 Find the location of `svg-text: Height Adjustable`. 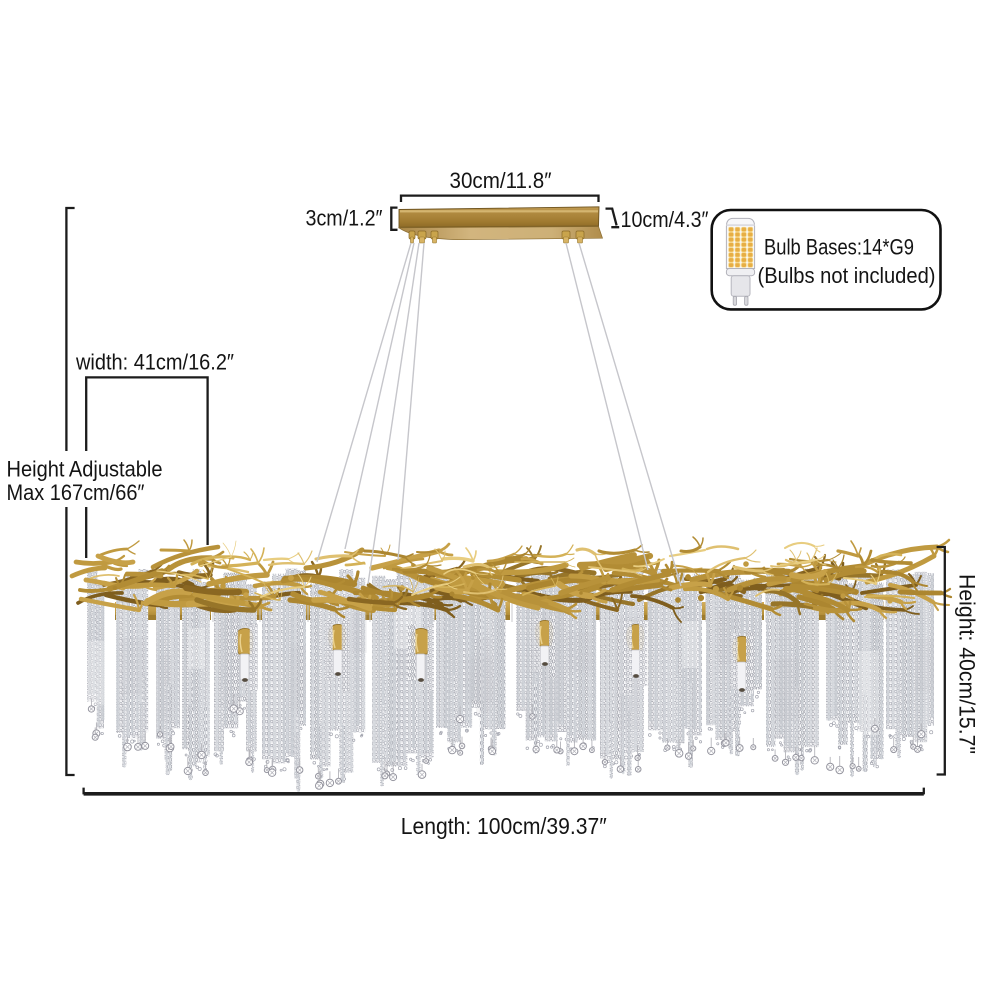

svg-text: Height Adjustable is located at coordinates (85, 469).